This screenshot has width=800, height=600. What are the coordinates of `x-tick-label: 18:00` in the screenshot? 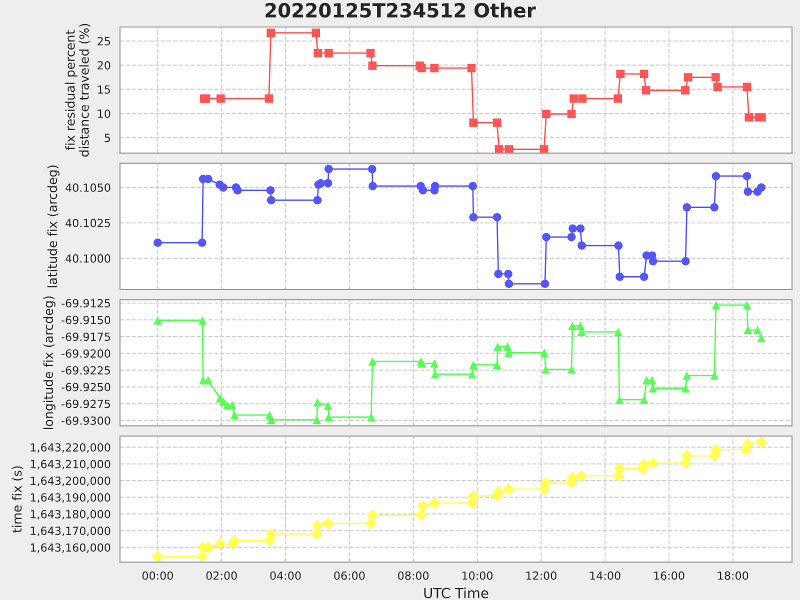 It's located at (733, 575).